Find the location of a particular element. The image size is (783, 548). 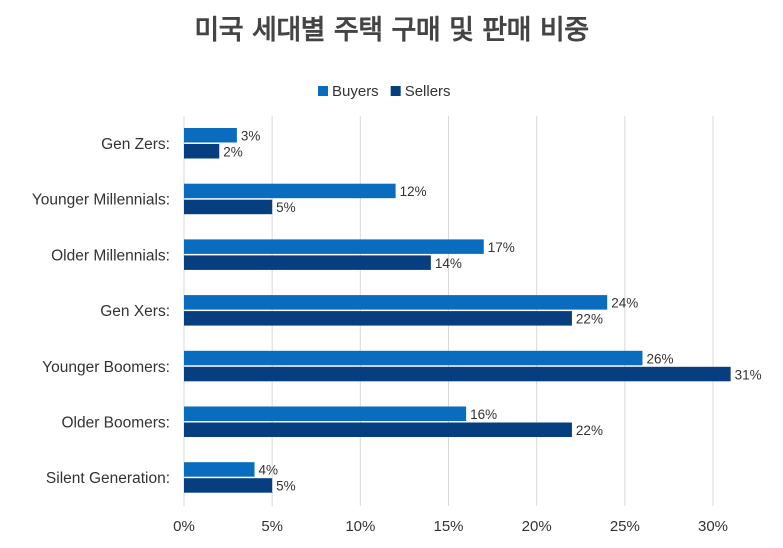

buyers-data-label: 3% is located at coordinates (251, 136).